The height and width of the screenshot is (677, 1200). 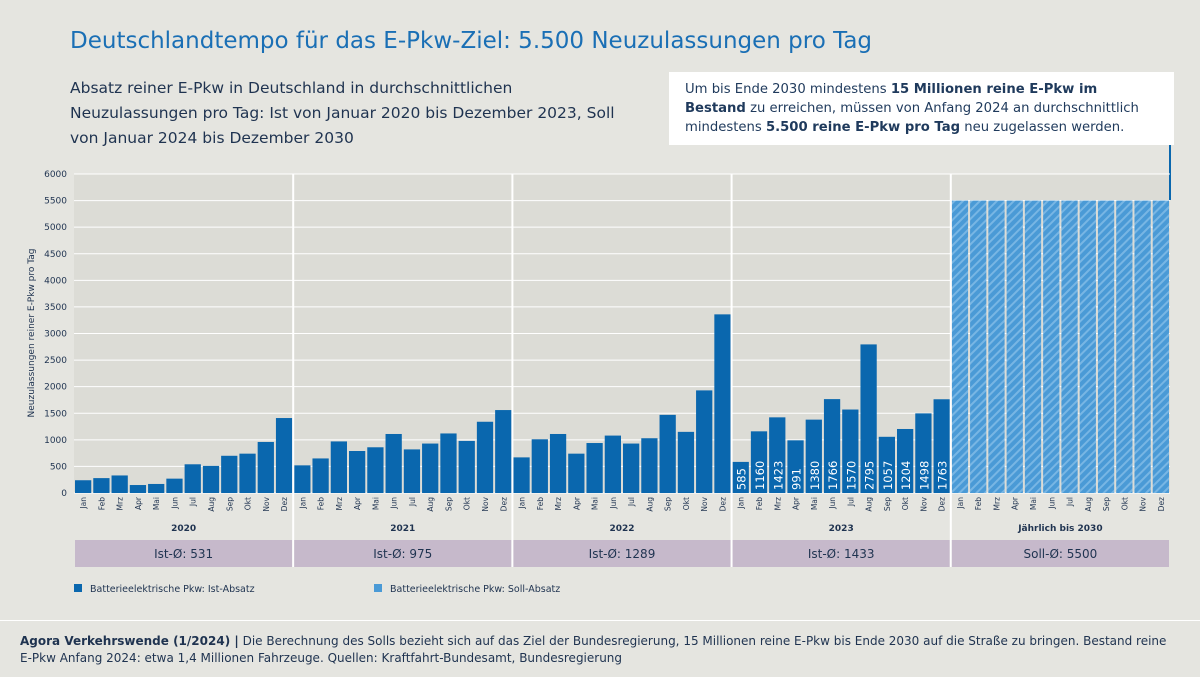 What do you see at coordinates (55, 335) in the screenshot?
I see `y-tick-label: 3000` at bounding box center [55, 335].